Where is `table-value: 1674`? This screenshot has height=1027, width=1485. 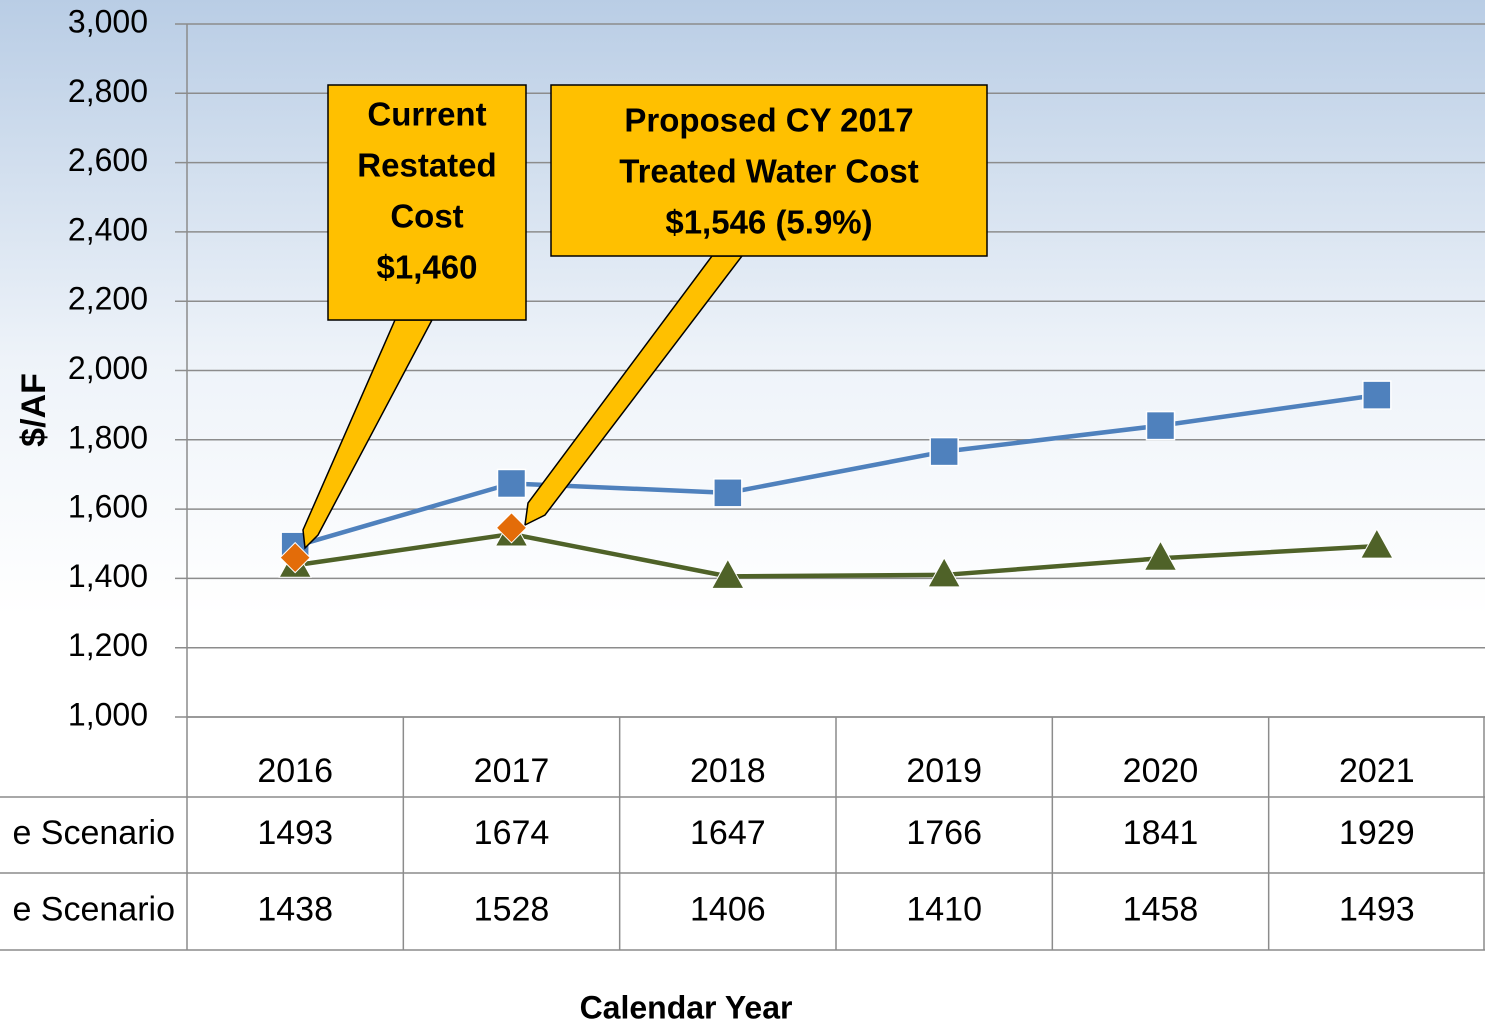 table-value: 1674 is located at coordinates (512, 833).